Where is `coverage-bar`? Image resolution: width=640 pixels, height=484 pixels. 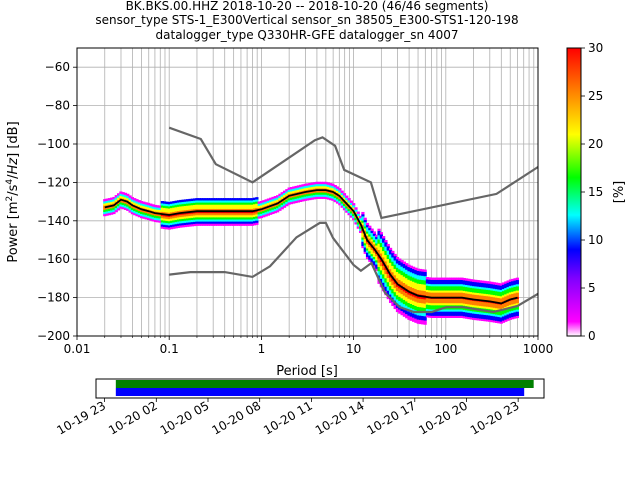
coverage-bar is located at coordinates (324, 384).